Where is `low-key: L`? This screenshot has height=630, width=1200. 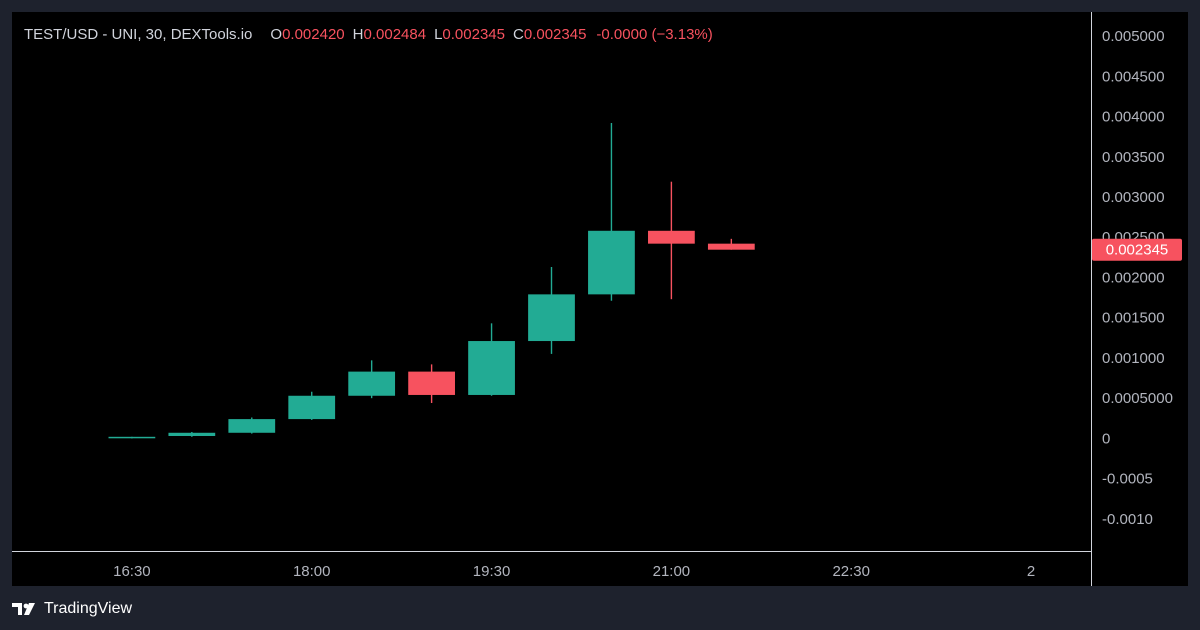 low-key: L is located at coordinates (438, 34).